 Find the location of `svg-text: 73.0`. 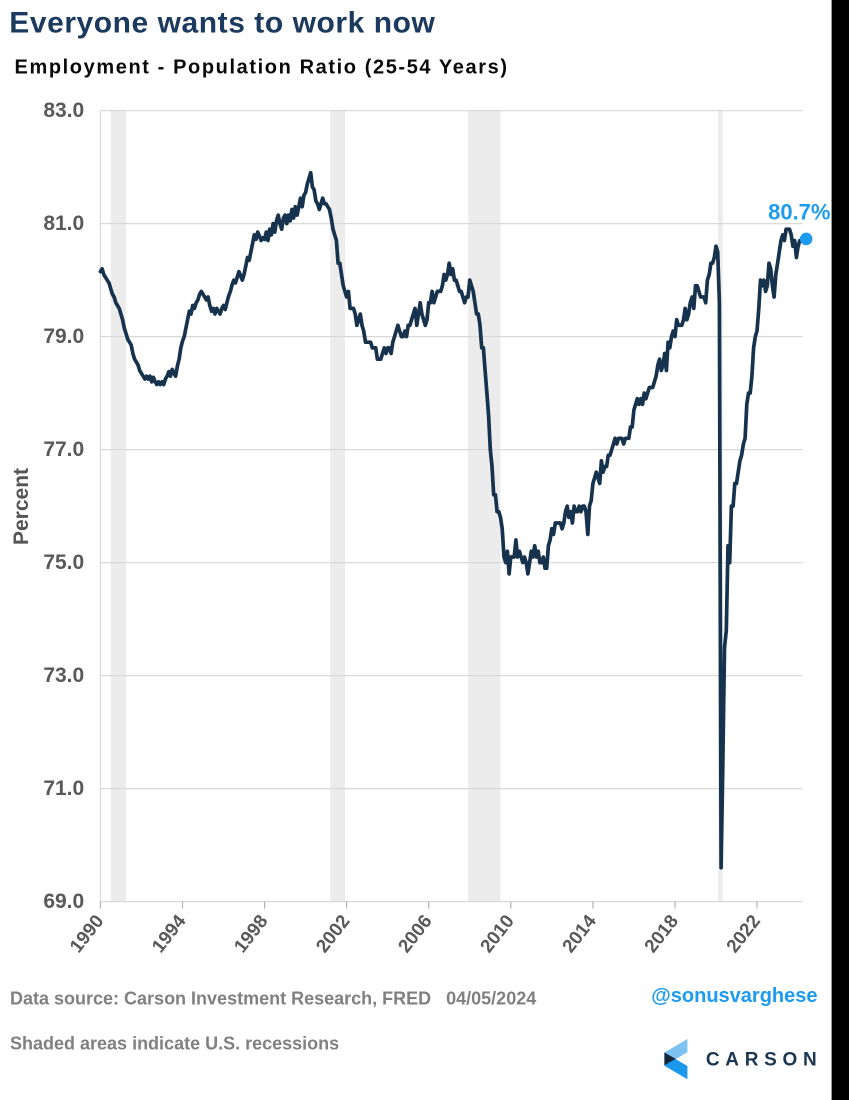

svg-text: 73.0 is located at coordinates (63, 675).